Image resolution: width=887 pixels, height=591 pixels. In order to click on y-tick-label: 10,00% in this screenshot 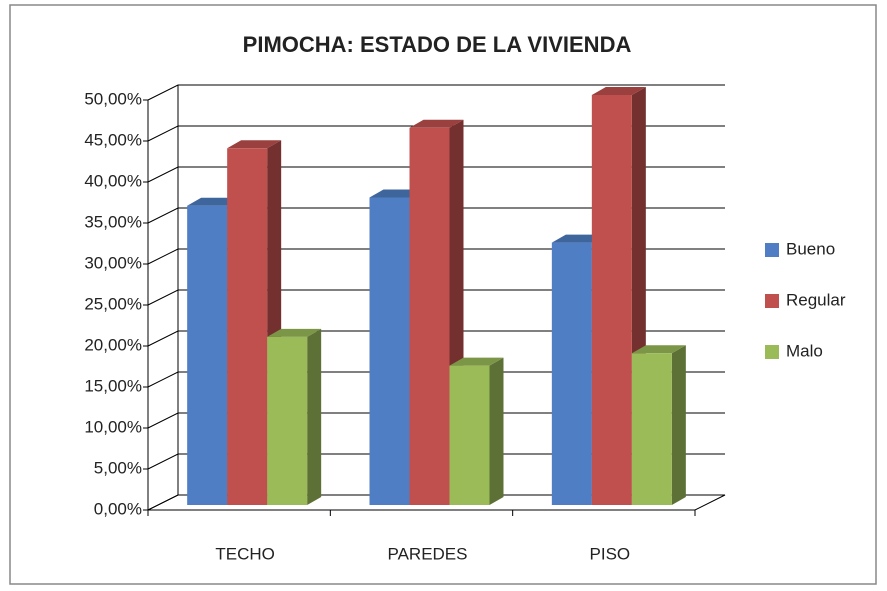, I will do `click(113, 426)`.